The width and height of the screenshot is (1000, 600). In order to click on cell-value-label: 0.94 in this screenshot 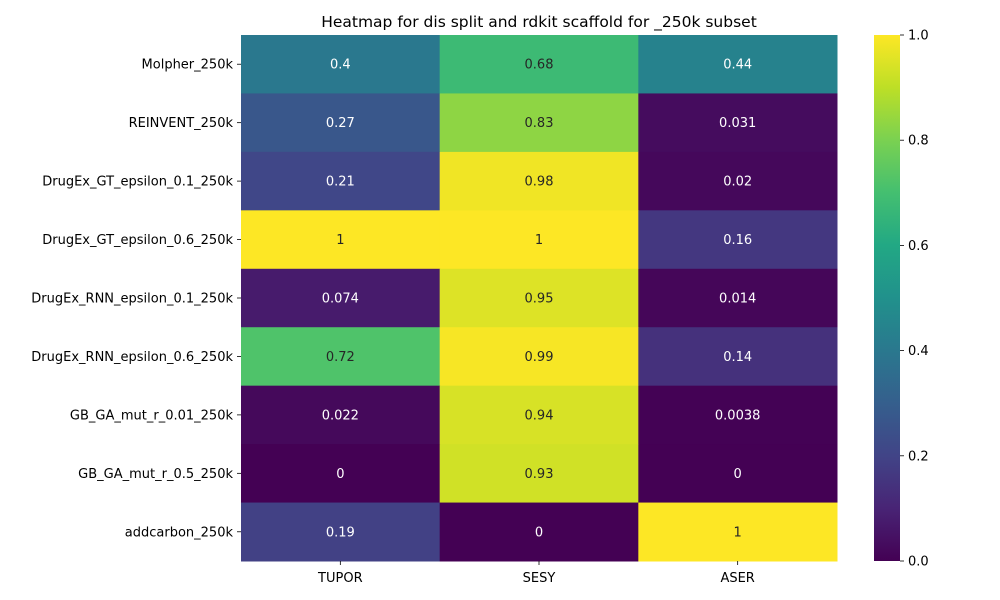, I will do `click(539, 415)`.